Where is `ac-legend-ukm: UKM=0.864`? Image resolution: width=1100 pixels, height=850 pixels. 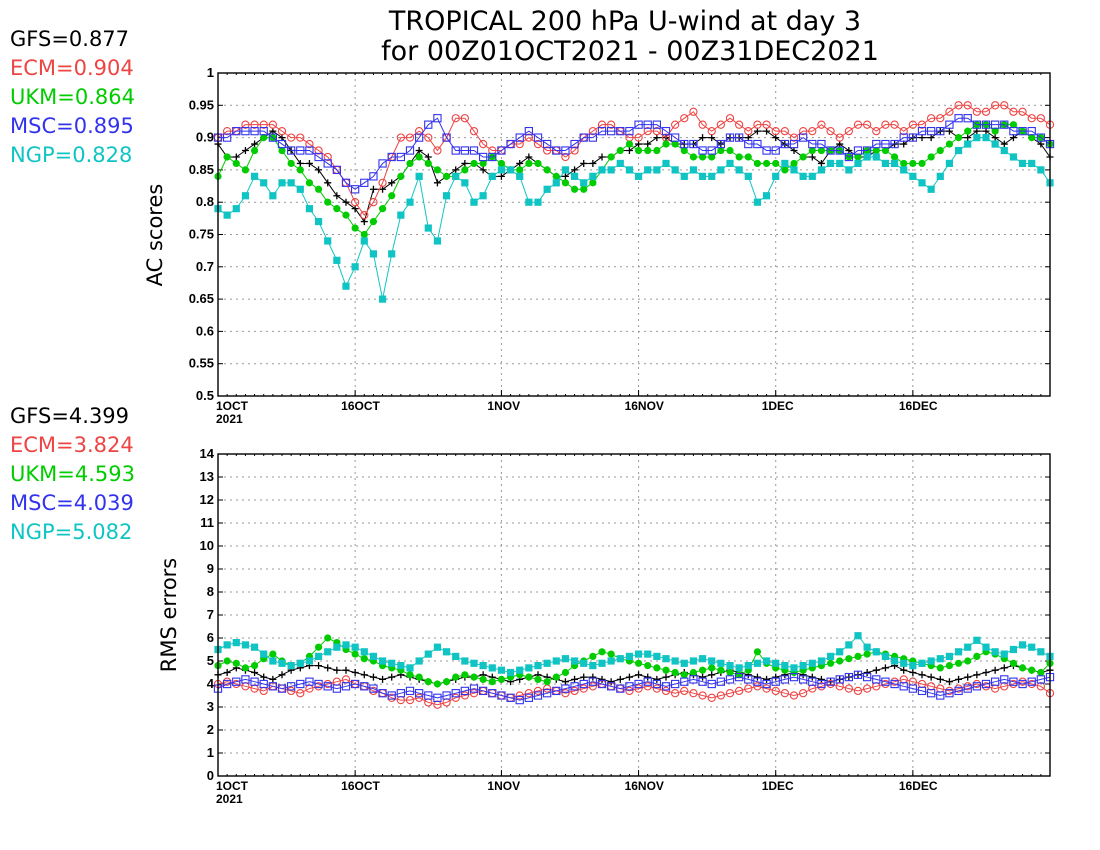 ac-legend-ukm: UKM=0.864 is located at coordinates (72, 97).